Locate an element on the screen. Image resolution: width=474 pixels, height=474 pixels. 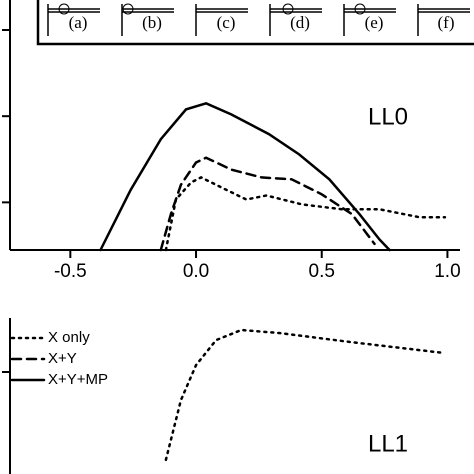
legend-label: X only is located at coordinates (69, 337).